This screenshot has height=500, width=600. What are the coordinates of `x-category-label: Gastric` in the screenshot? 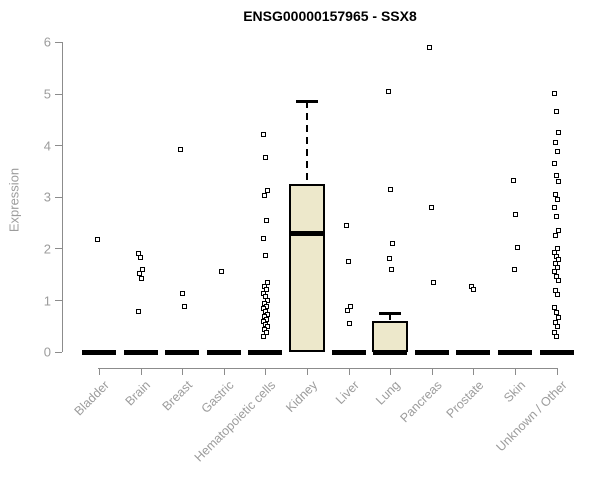 It's located at (217, 397).